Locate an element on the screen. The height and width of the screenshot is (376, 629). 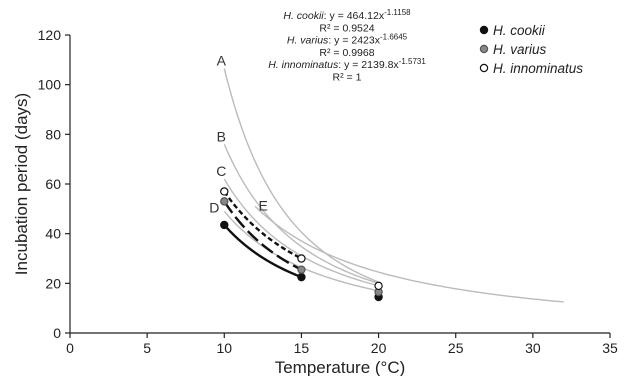
y-tick-label: 80 is located at coordinates (53, 134).